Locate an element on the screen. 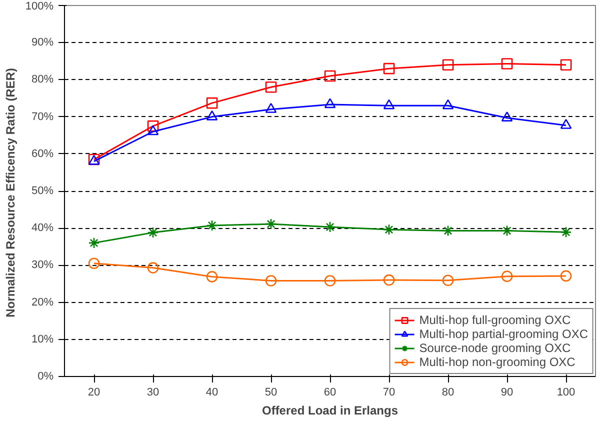 The height and width of the screenshot is (425, 605). legend-label: Multi-hop non-grooming OXC is located at coordinates (497, 362).